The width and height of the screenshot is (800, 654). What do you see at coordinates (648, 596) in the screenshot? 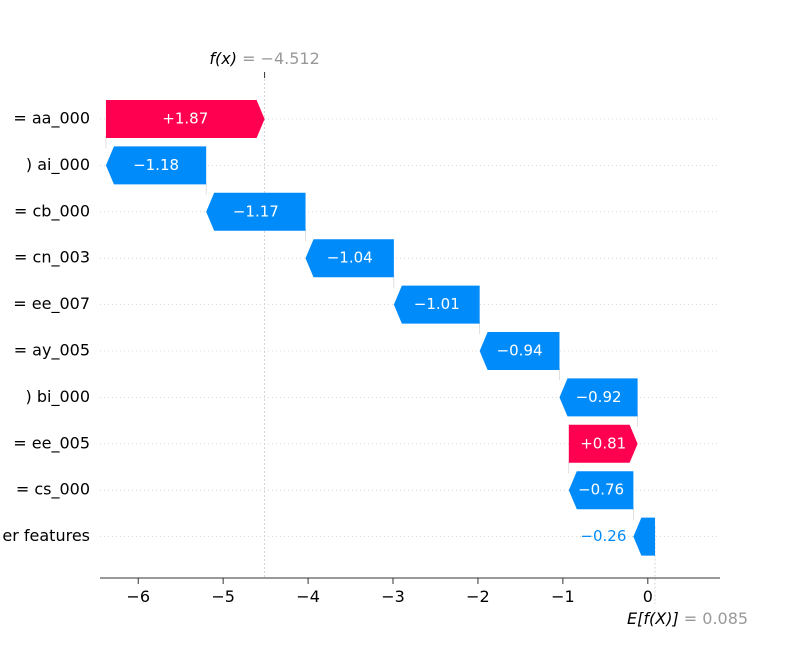
I see `x-tick-label: 0` at bounding box center [648, 596].